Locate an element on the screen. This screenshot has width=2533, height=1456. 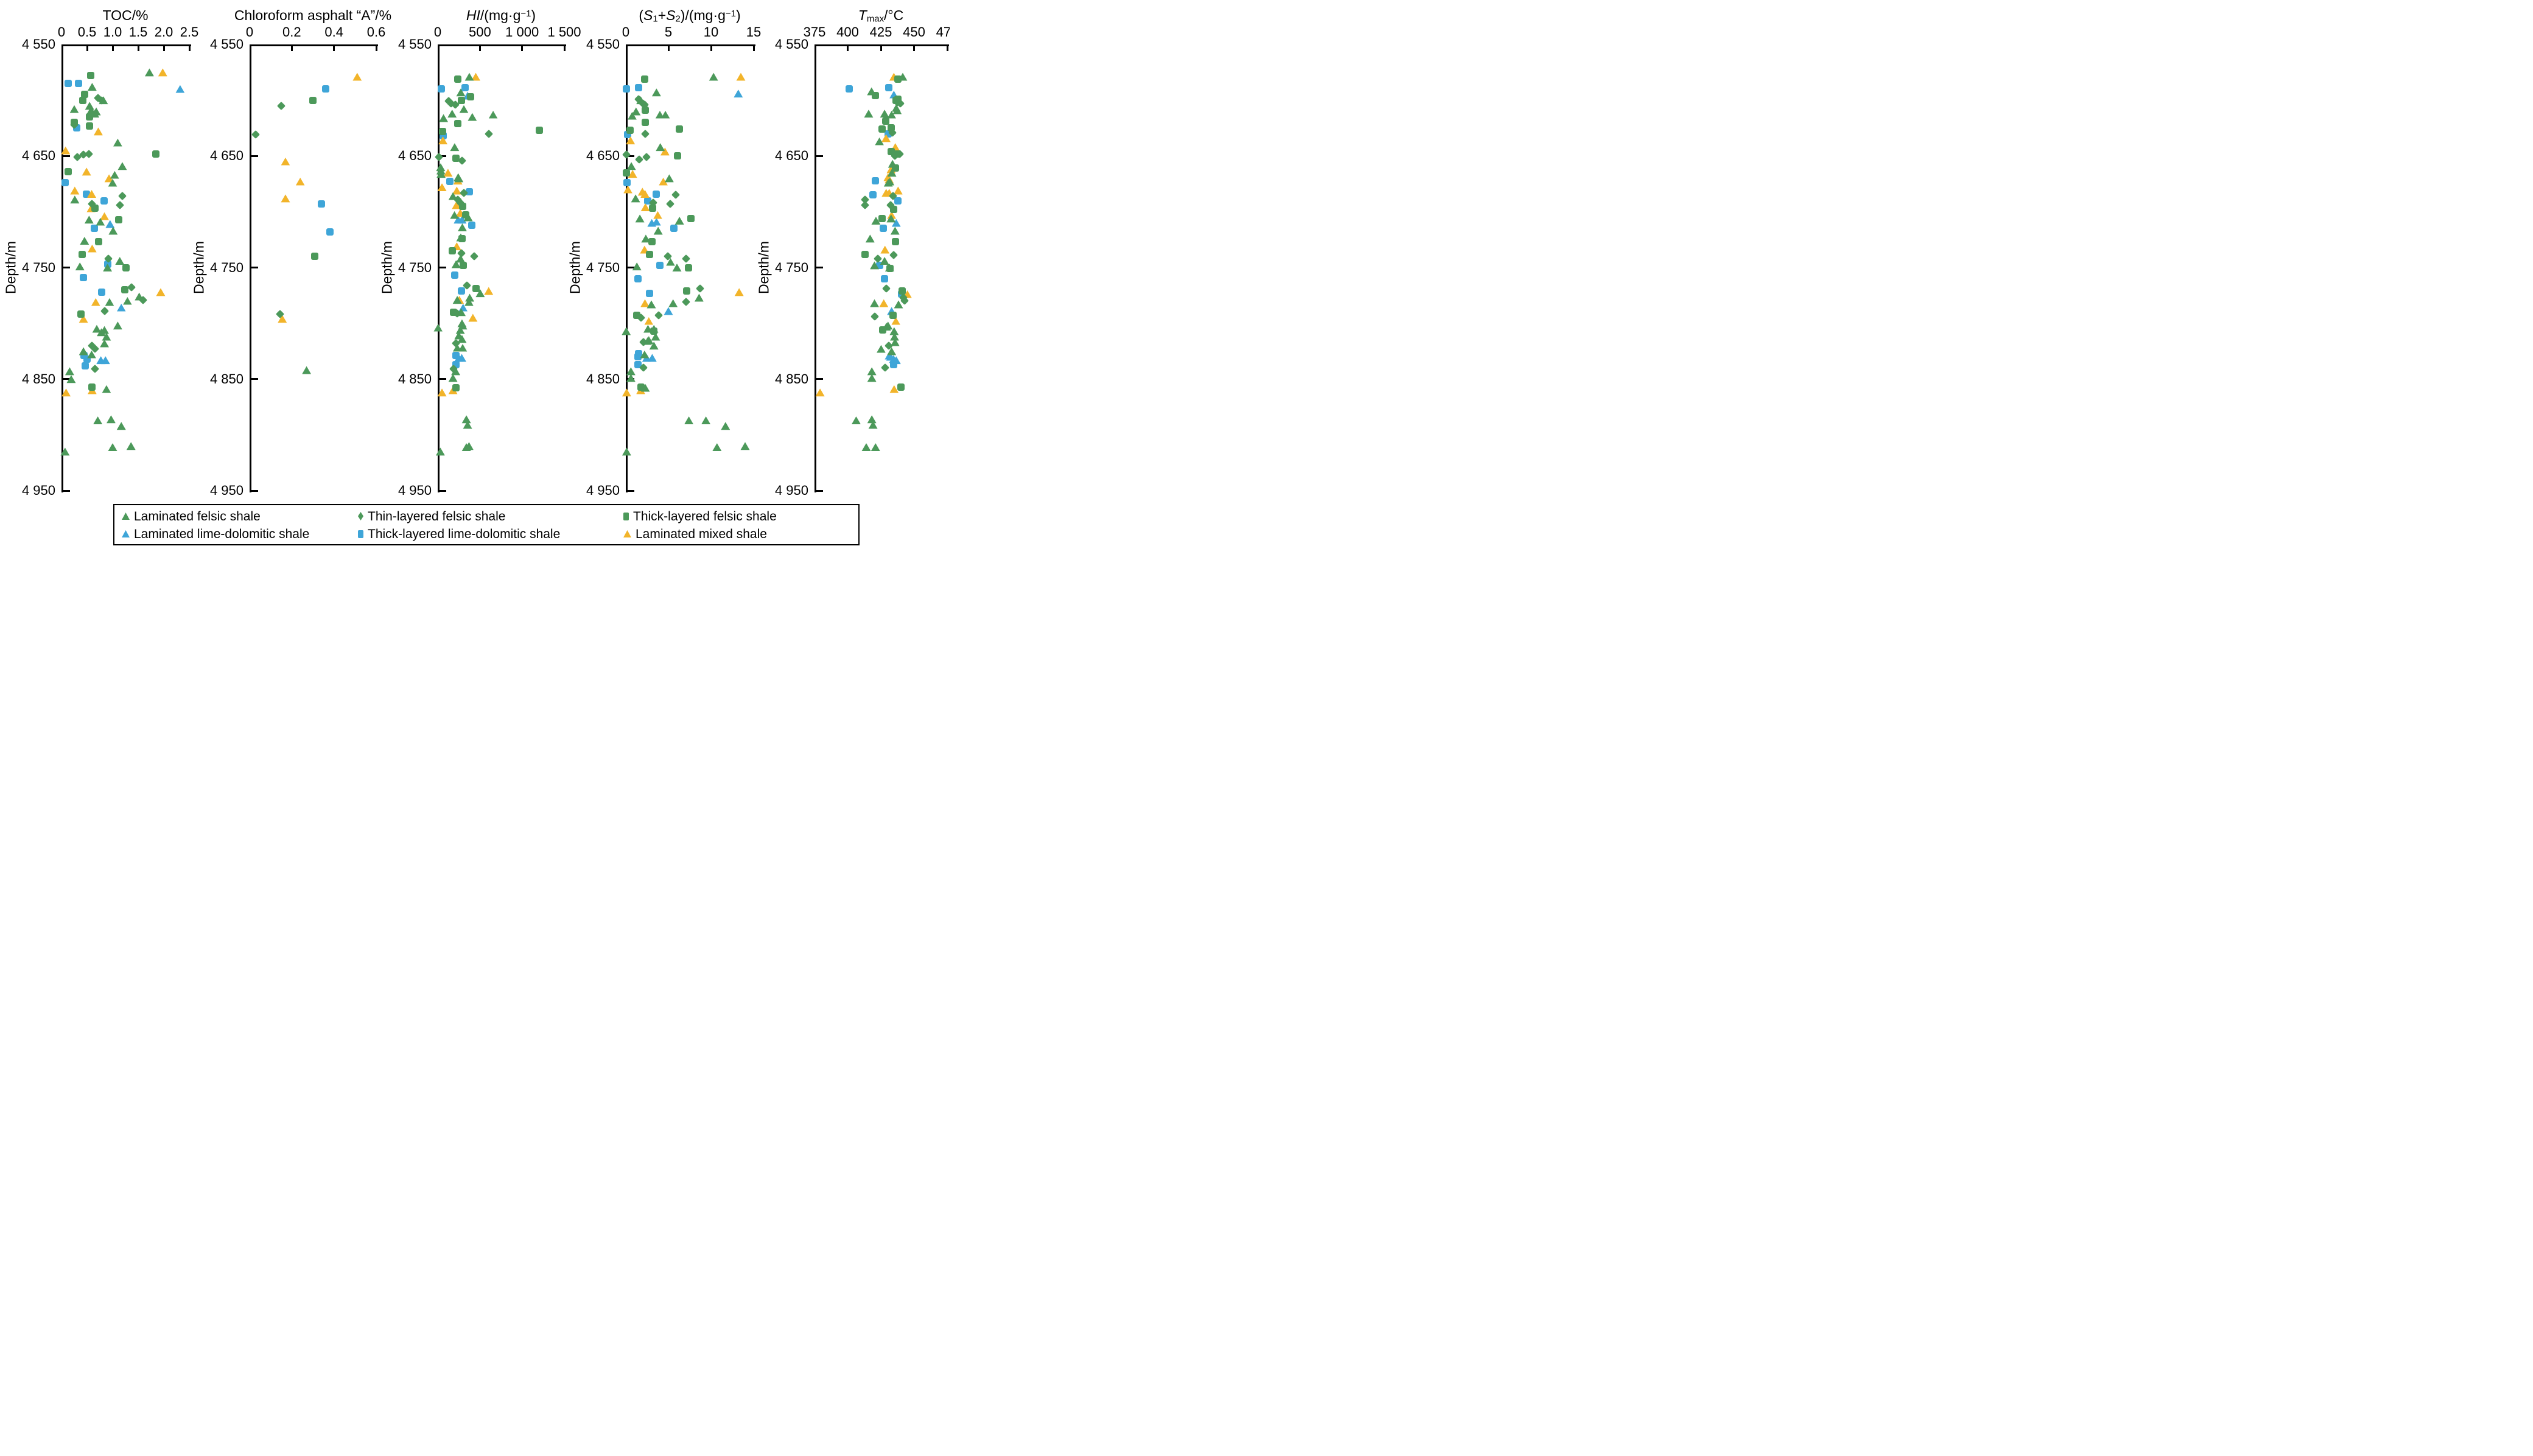
x-tick-label: 475 is located at coordinates (943, 32).